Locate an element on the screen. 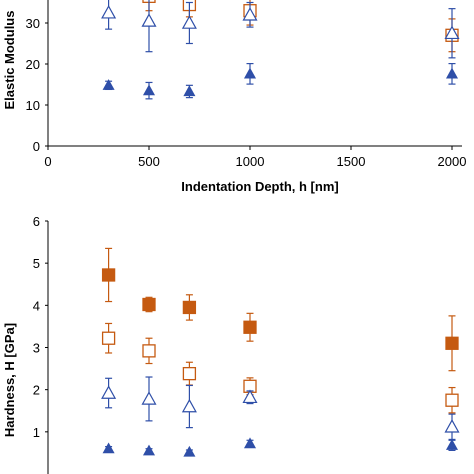 The height and width of the screenshot is (474, 474). y-tick-label: 4 is located at coordinates (36, 305).